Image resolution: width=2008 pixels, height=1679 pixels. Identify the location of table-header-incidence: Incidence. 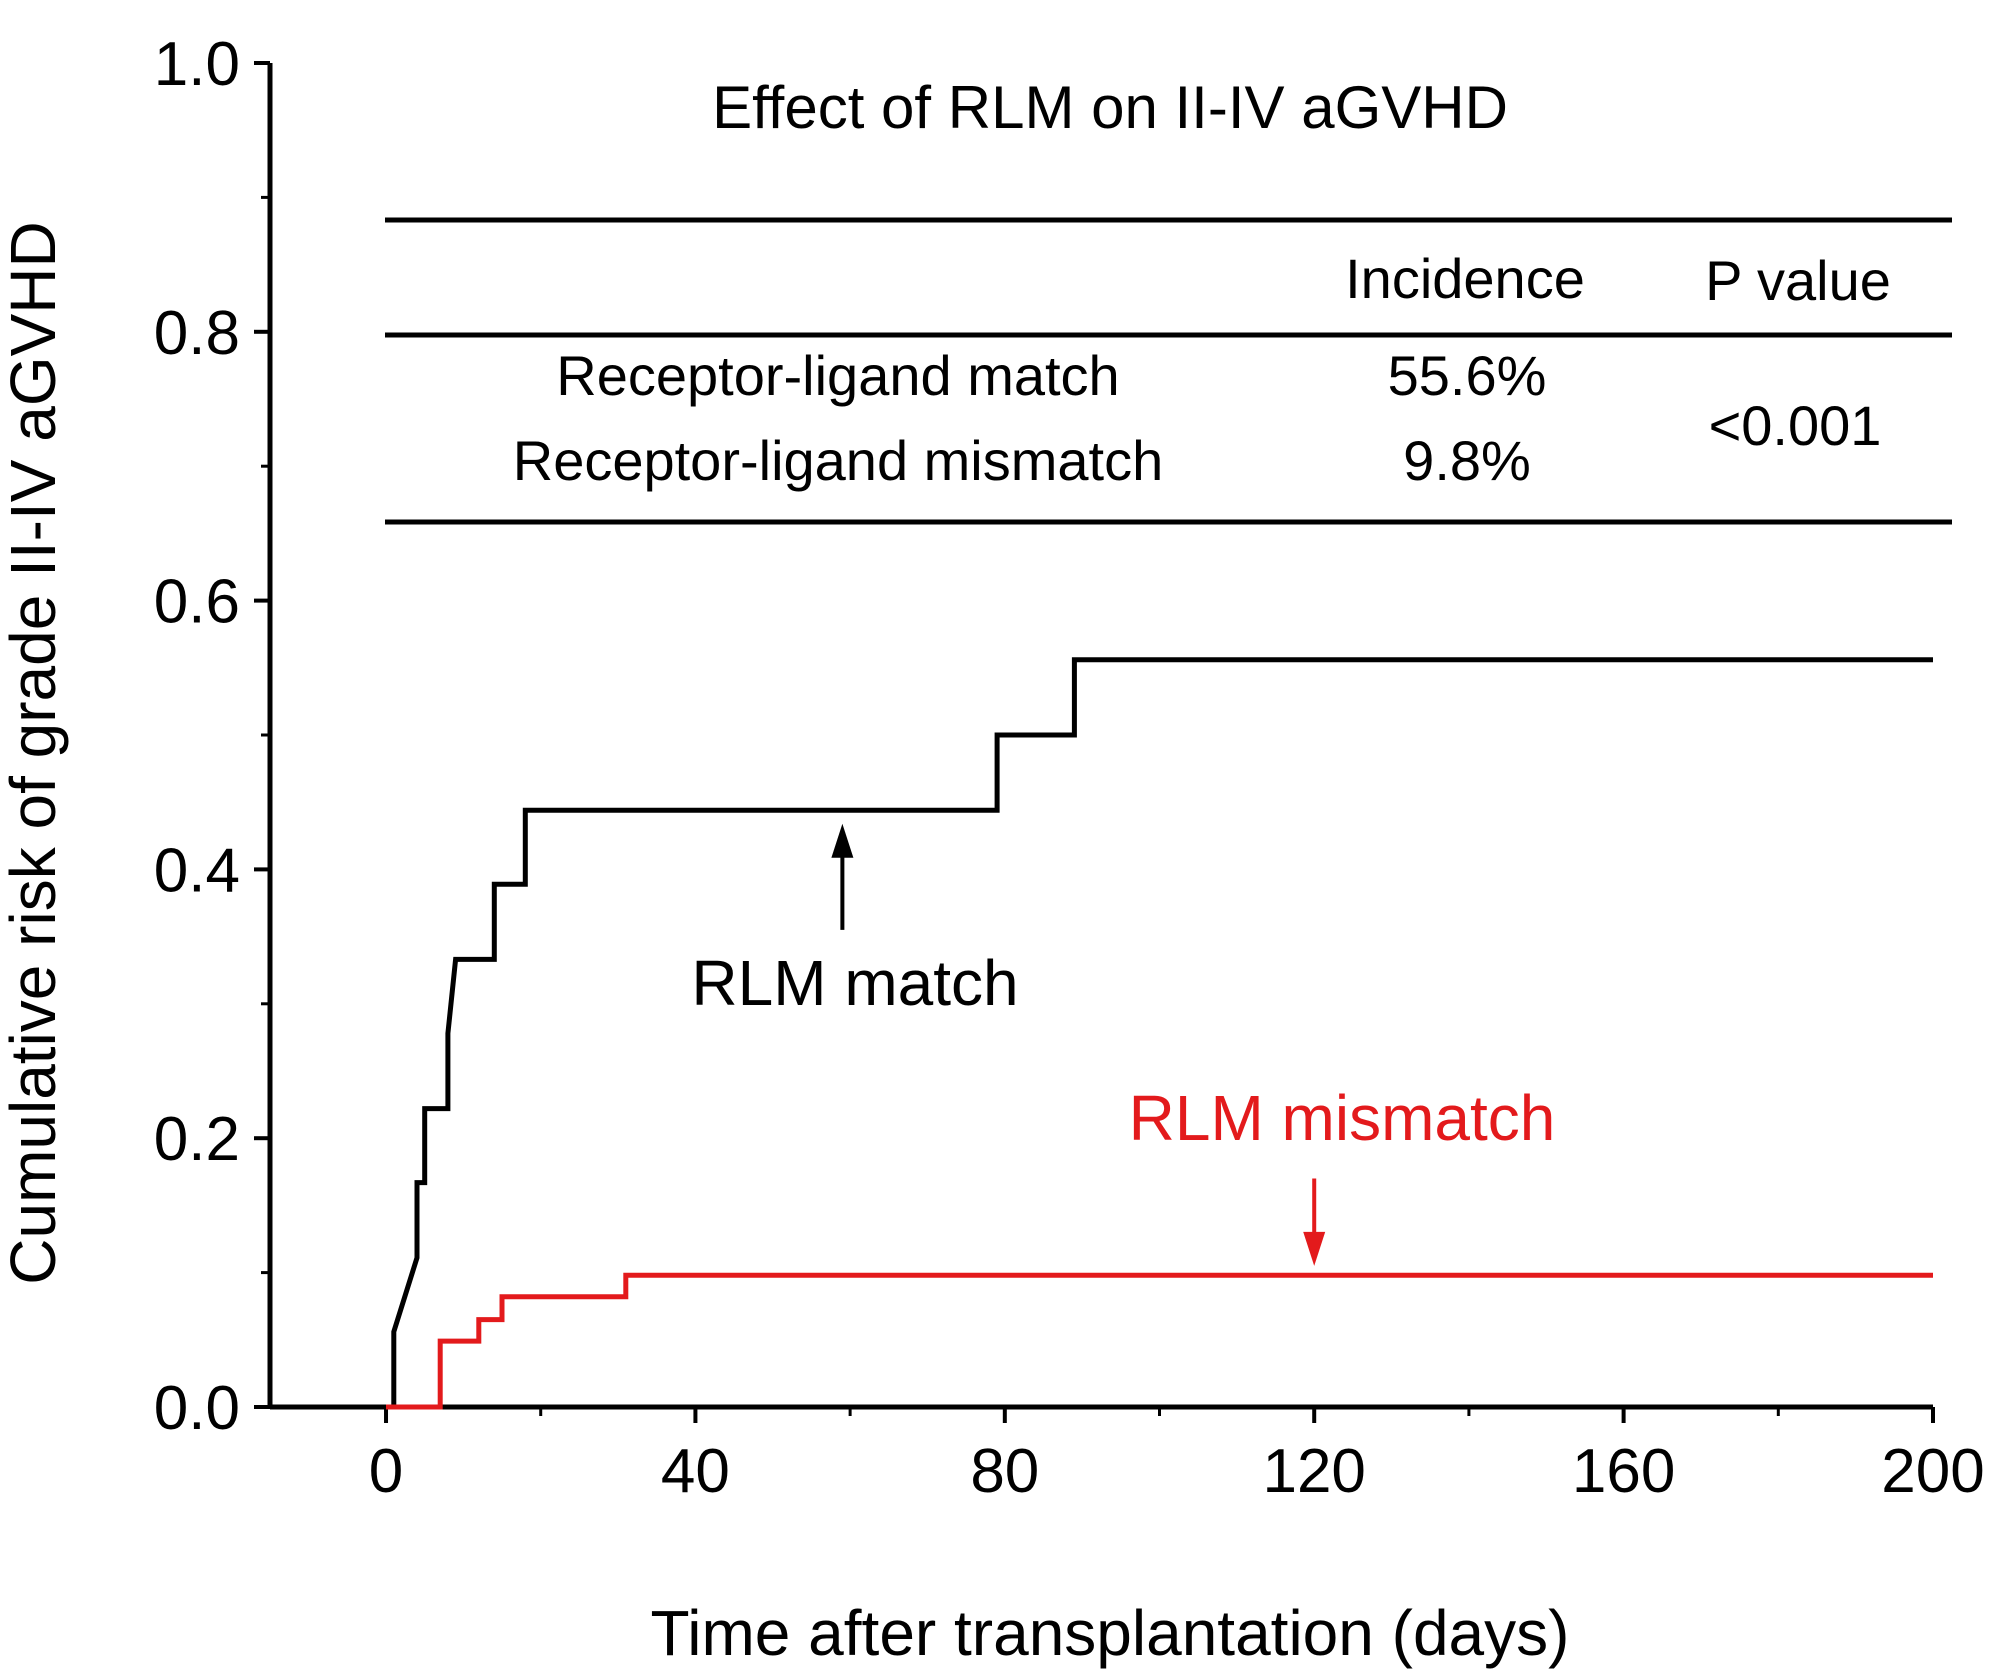
(1465, 278).